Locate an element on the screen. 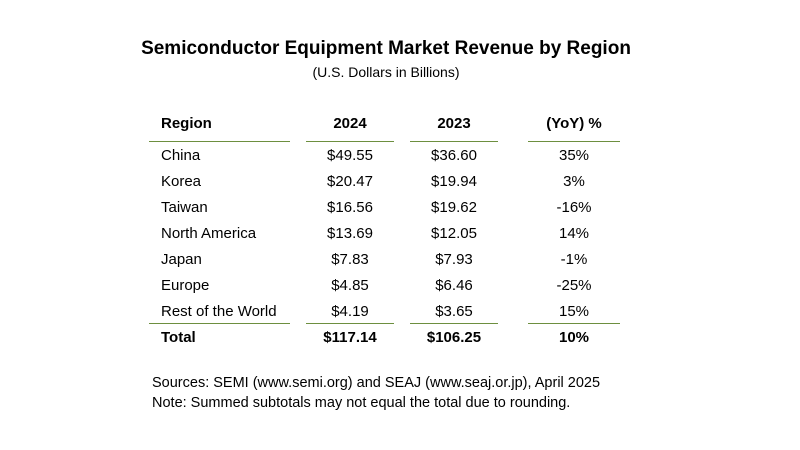  row-value-2023: $36.60 is located at coordinates (454, 155).